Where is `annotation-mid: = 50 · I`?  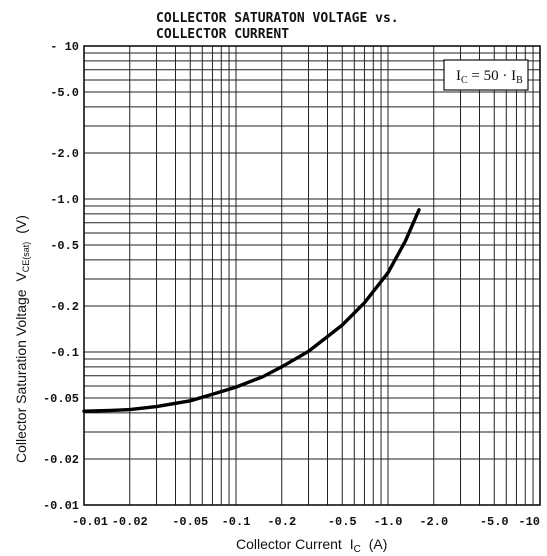 annotation-mid: = 50 · I is located at coordinates (492, 76).